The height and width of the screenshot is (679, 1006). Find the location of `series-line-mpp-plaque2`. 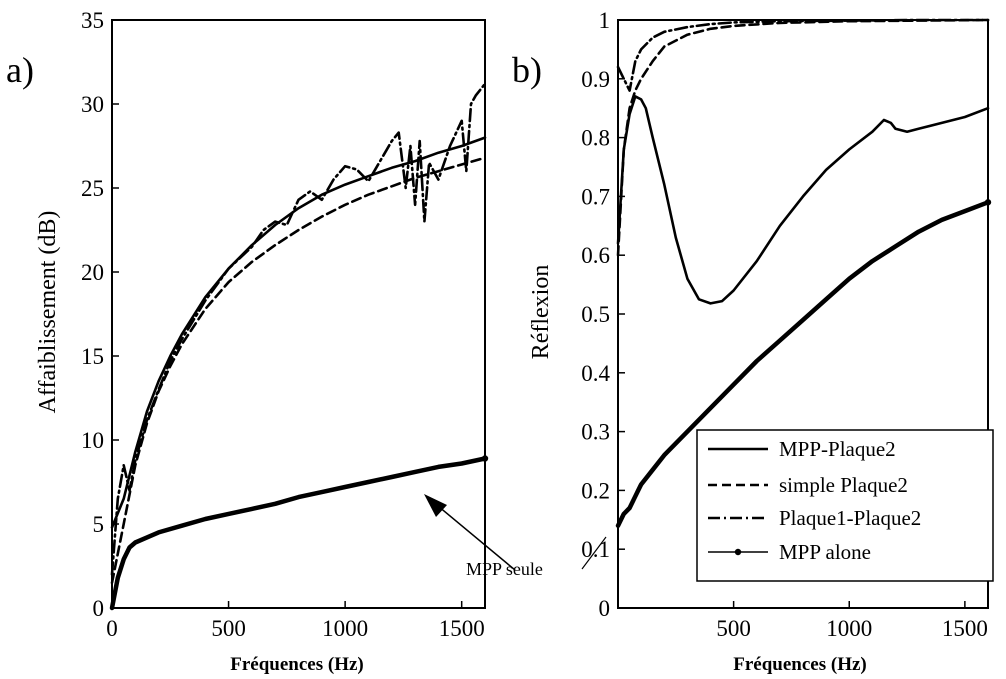

series-line-mpp-plaque2 is located at coordinates (803, 200).